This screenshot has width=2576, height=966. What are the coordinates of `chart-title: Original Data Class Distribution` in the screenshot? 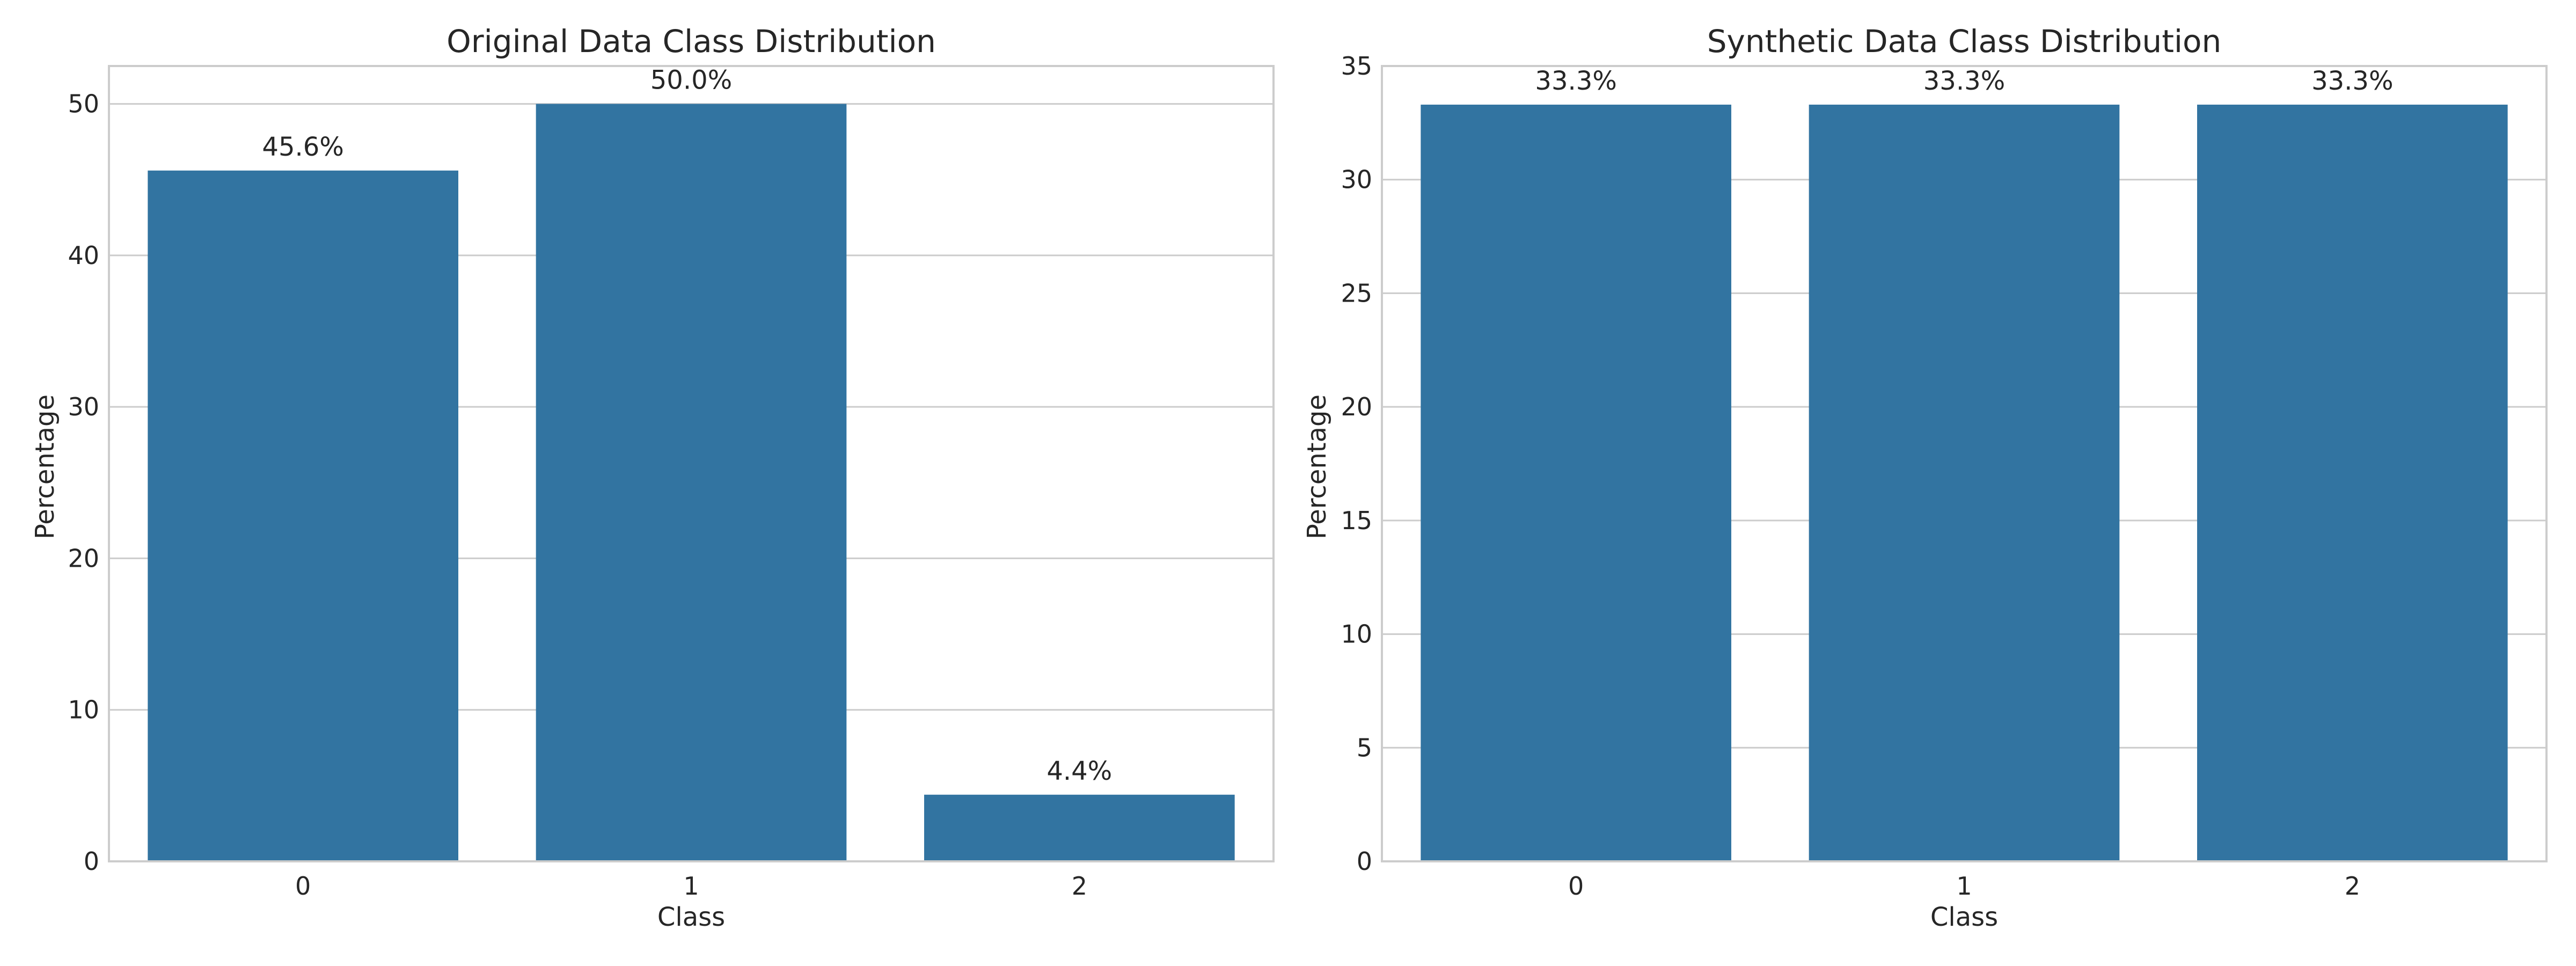 It's located at (691, 41).